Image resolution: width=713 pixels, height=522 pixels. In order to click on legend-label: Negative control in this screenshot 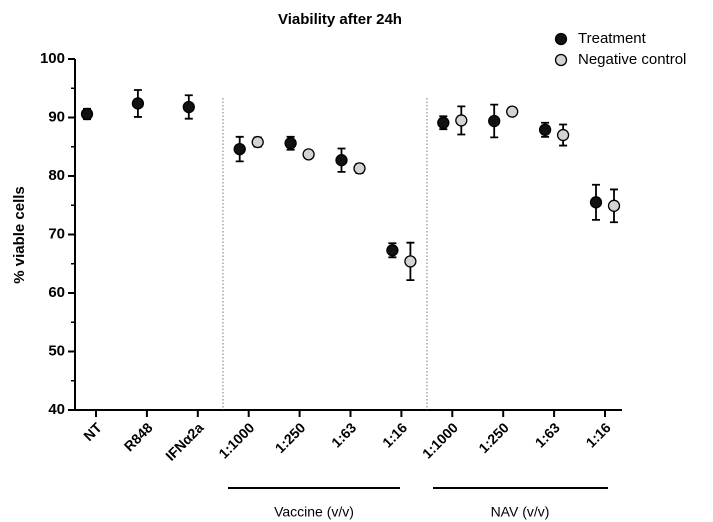, I will do `click(632, 59)`.